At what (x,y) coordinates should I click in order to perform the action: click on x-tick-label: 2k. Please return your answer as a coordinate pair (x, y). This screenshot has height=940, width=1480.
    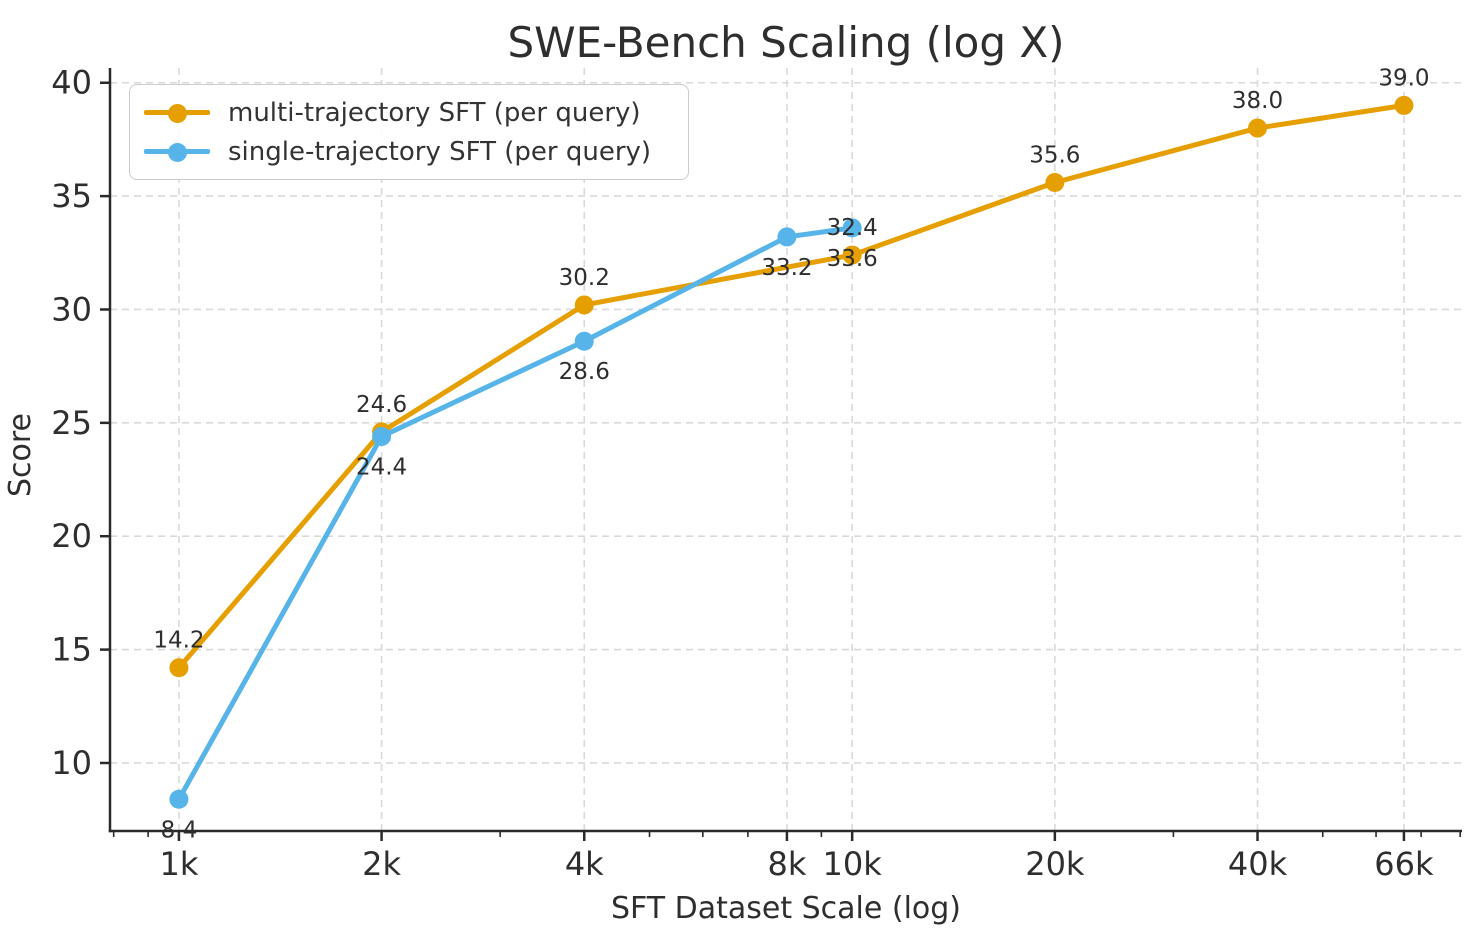
    Looking at the image, I should click on (381, 864).